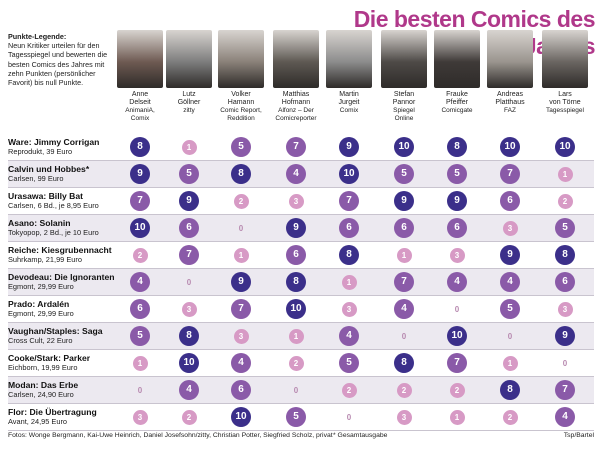  Describe the element at coordinates (39, 304) in the screenshot. I see `comic-title: Prado: Ardalén` at that location.